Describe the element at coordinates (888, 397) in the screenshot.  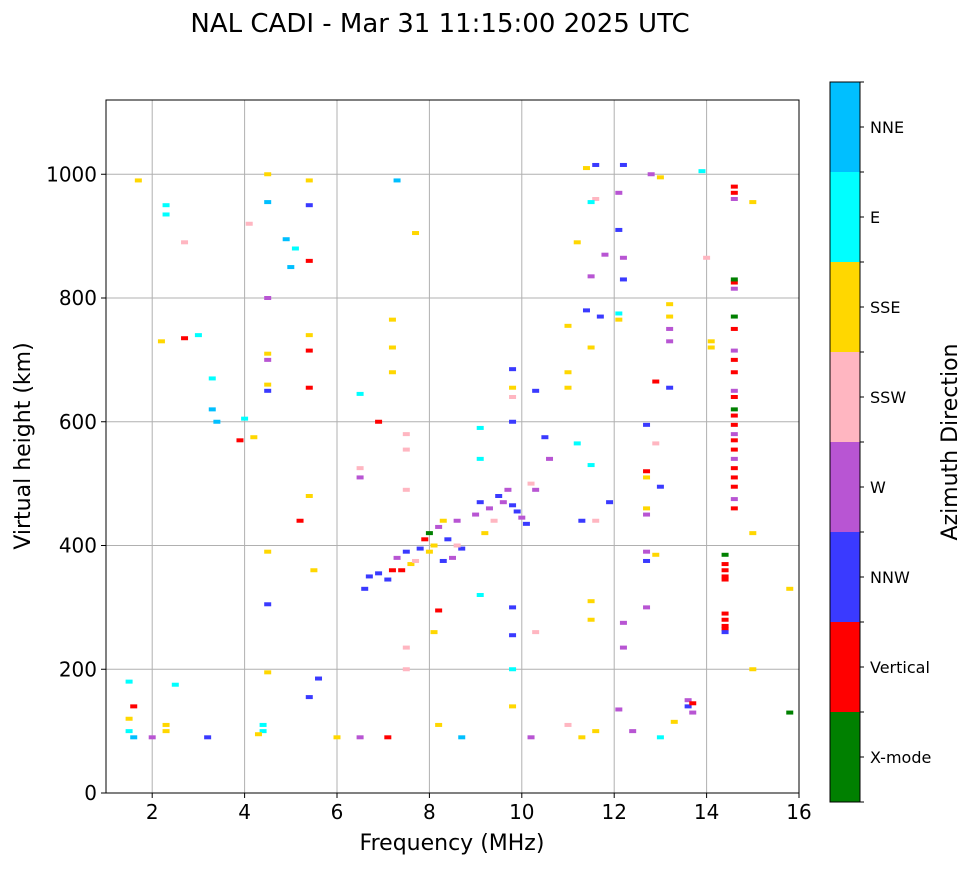
I see `colorbar-label-ssw: SSW` at that location.